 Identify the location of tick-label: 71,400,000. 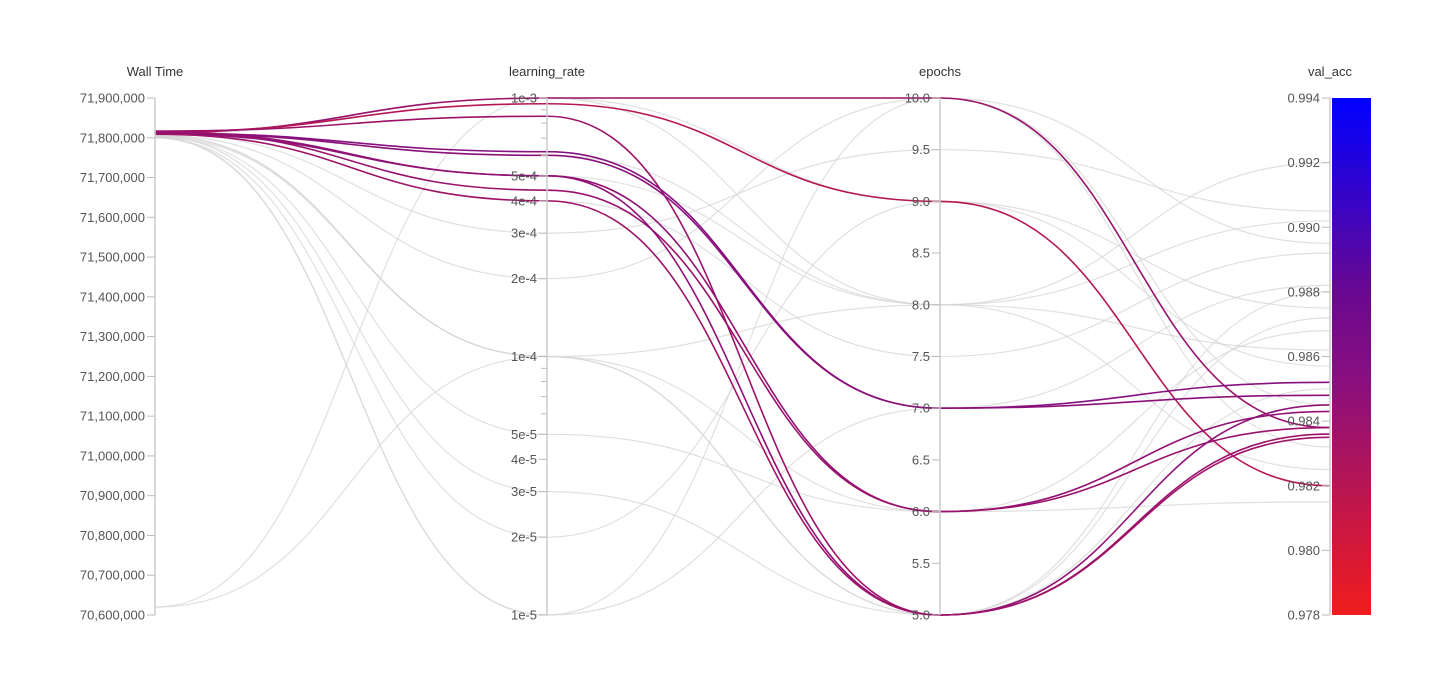
(112, 296).